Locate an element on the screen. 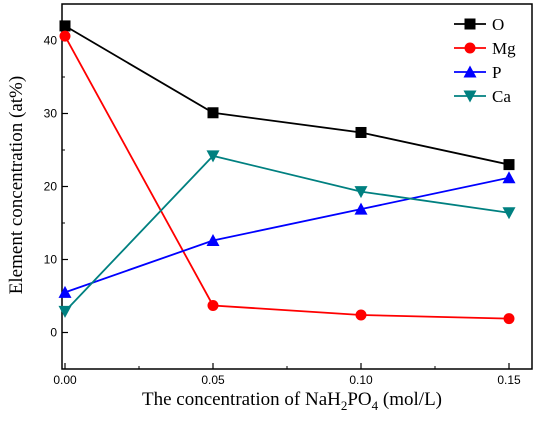 This screenshot has height=421, width=550. x-title-part: (mol/L) is located at coordinates (410, 399).